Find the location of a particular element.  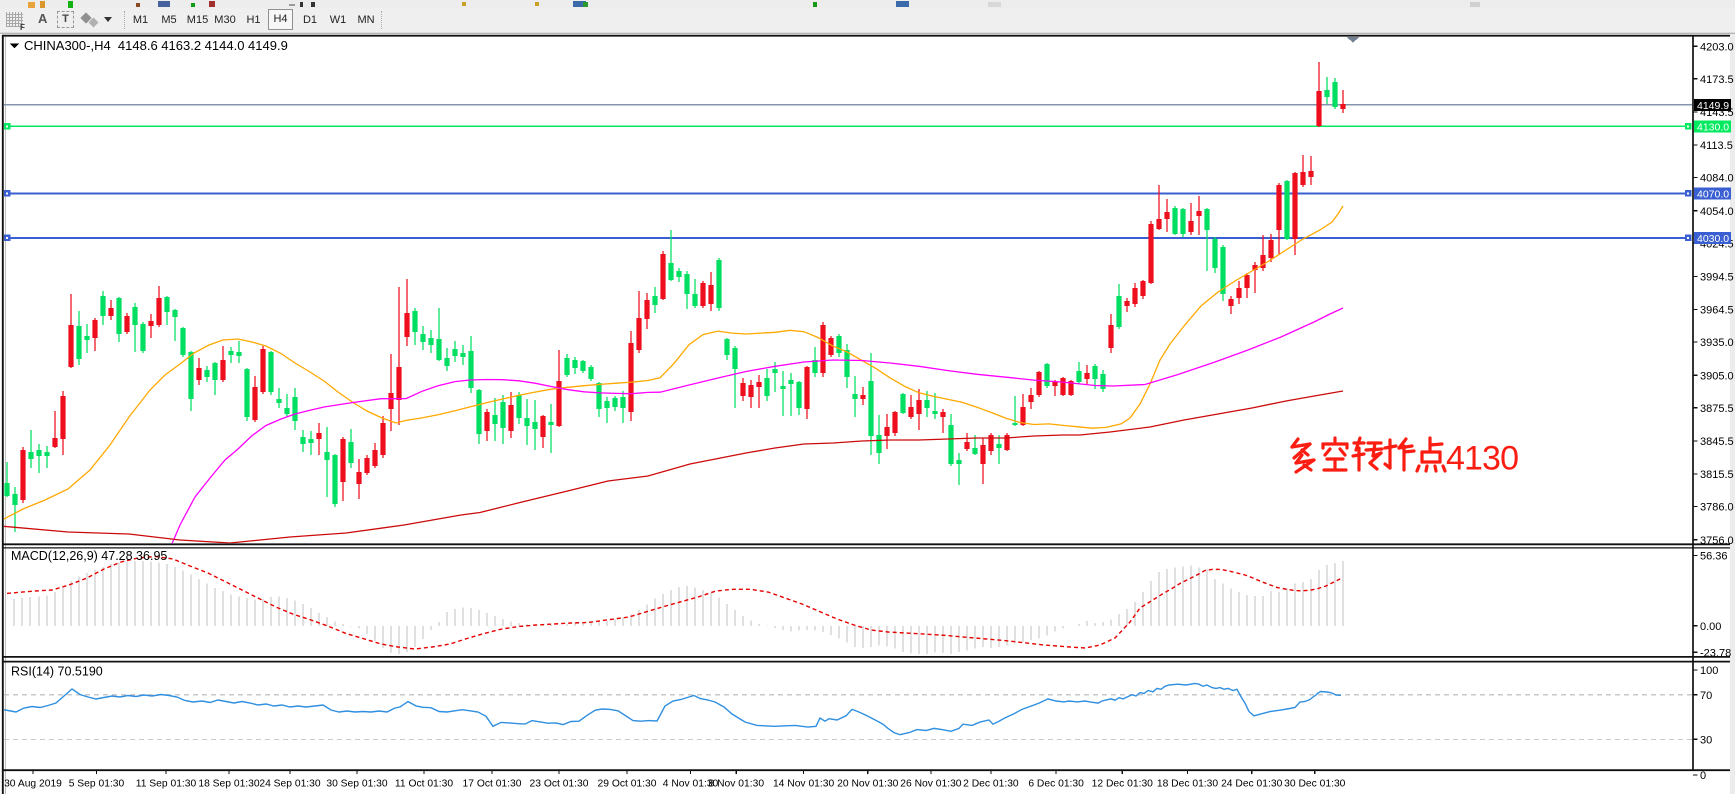

svg-text: 30 Aug 2019 is located at coordinates (33, 784).